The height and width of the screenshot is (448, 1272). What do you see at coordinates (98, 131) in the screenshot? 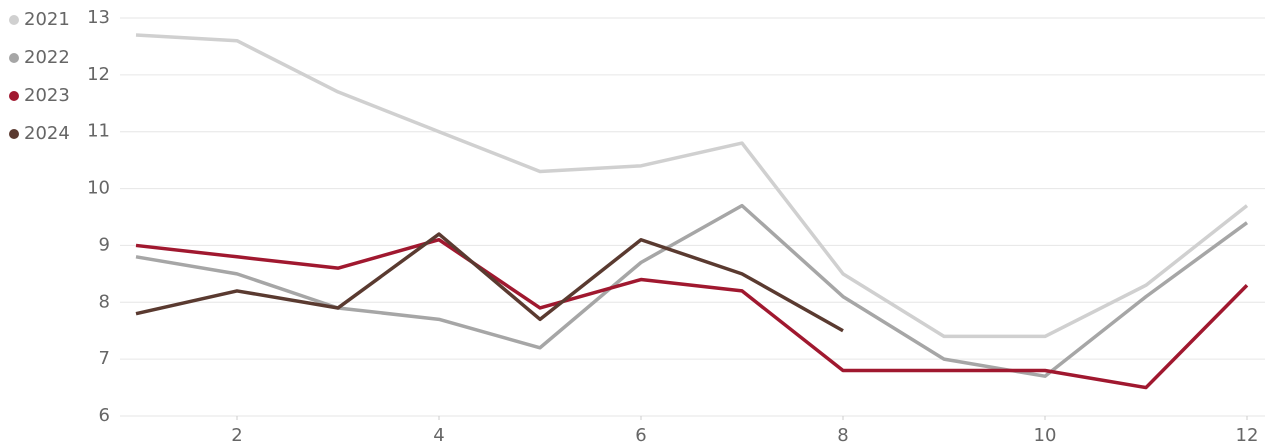
I see `y-tick-label: 11` at bounding box center [98, 131].